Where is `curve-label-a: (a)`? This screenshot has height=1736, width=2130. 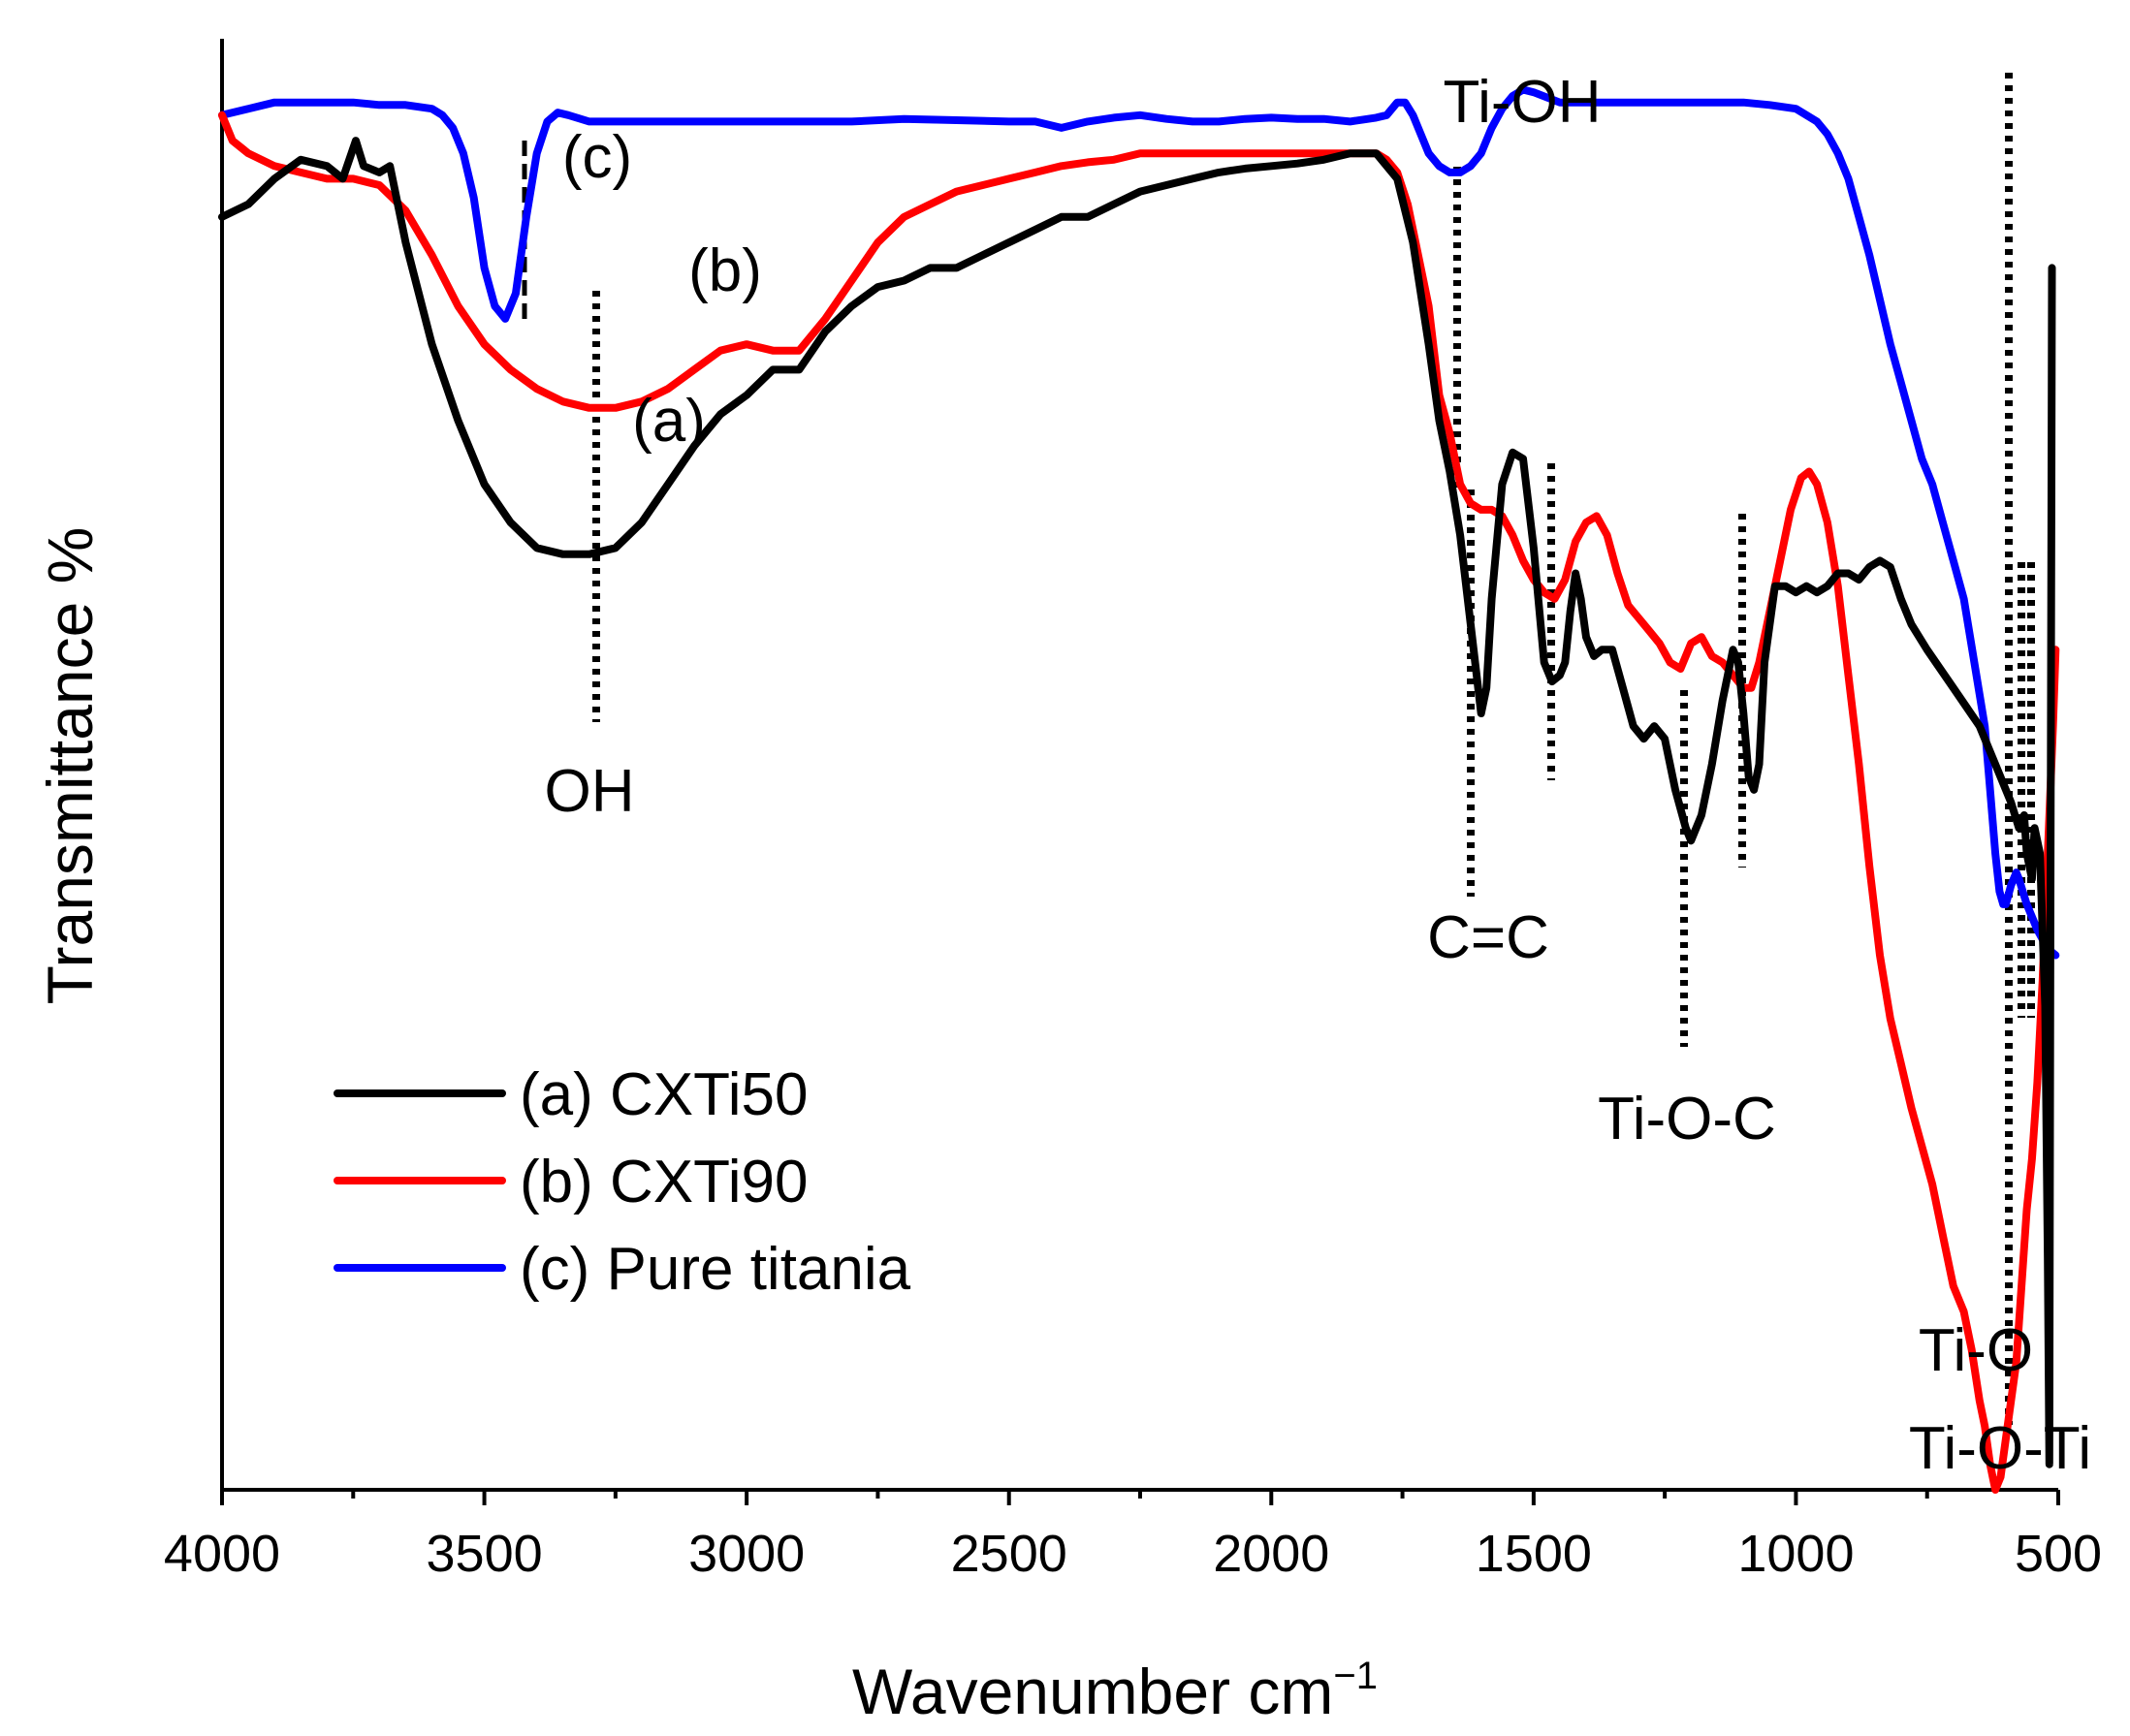 curve-label-a: (a) is located at coordinates (669, 421).